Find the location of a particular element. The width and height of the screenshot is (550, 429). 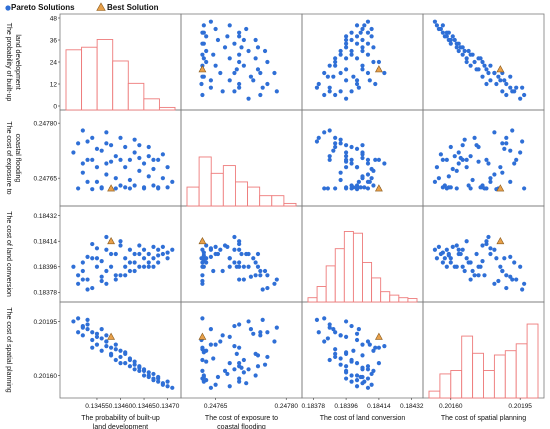

best-solution-marker-r3-c1 is located at coordinates (202, 336).